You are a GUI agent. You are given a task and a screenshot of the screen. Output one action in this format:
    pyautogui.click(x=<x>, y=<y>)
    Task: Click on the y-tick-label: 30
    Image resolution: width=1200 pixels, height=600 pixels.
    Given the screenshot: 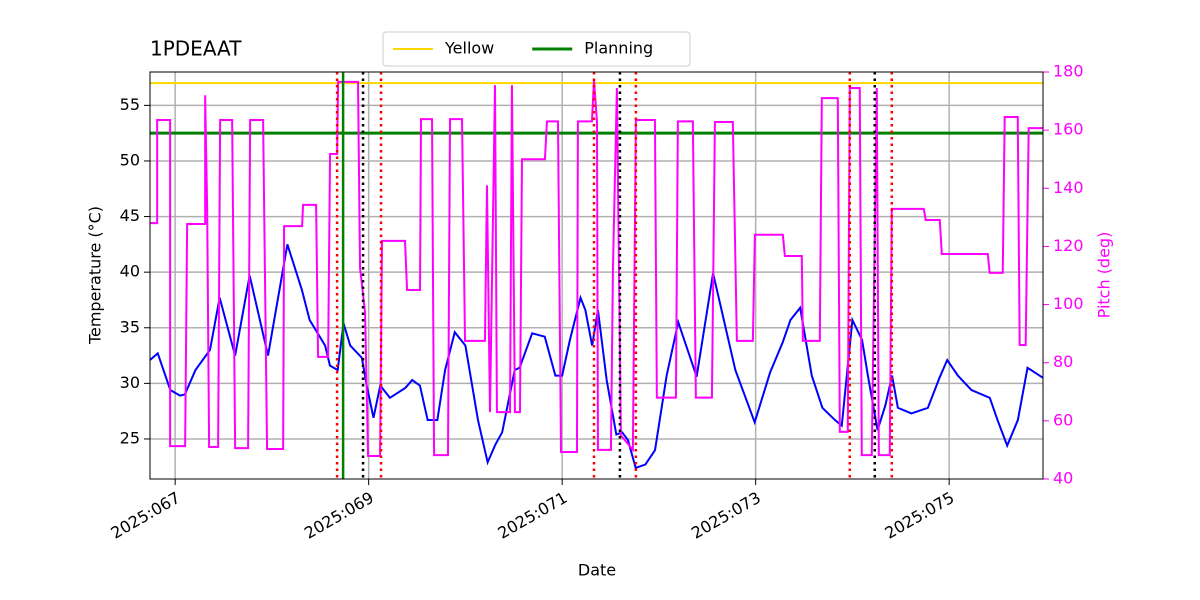 What is the action you would take?
    pyautogui.click(x=130, y=382)
    